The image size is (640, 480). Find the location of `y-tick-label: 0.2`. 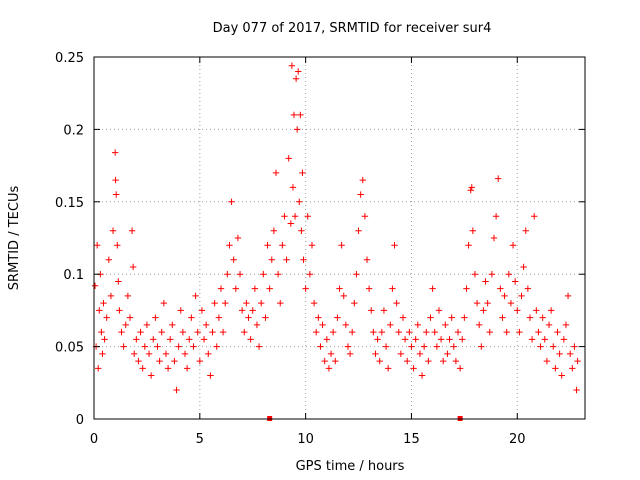

y-tick-label: 0.2 is located at coordinates (73, 130).